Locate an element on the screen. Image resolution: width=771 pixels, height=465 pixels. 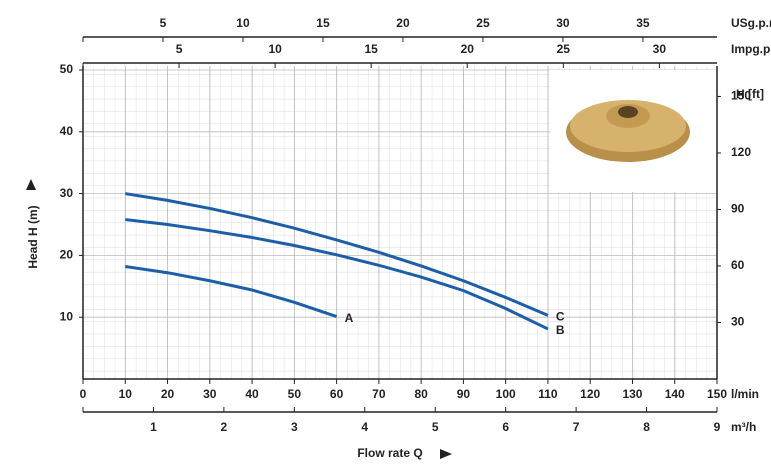
secondary-tick-label: 8 is located at coordinates (646, 427).